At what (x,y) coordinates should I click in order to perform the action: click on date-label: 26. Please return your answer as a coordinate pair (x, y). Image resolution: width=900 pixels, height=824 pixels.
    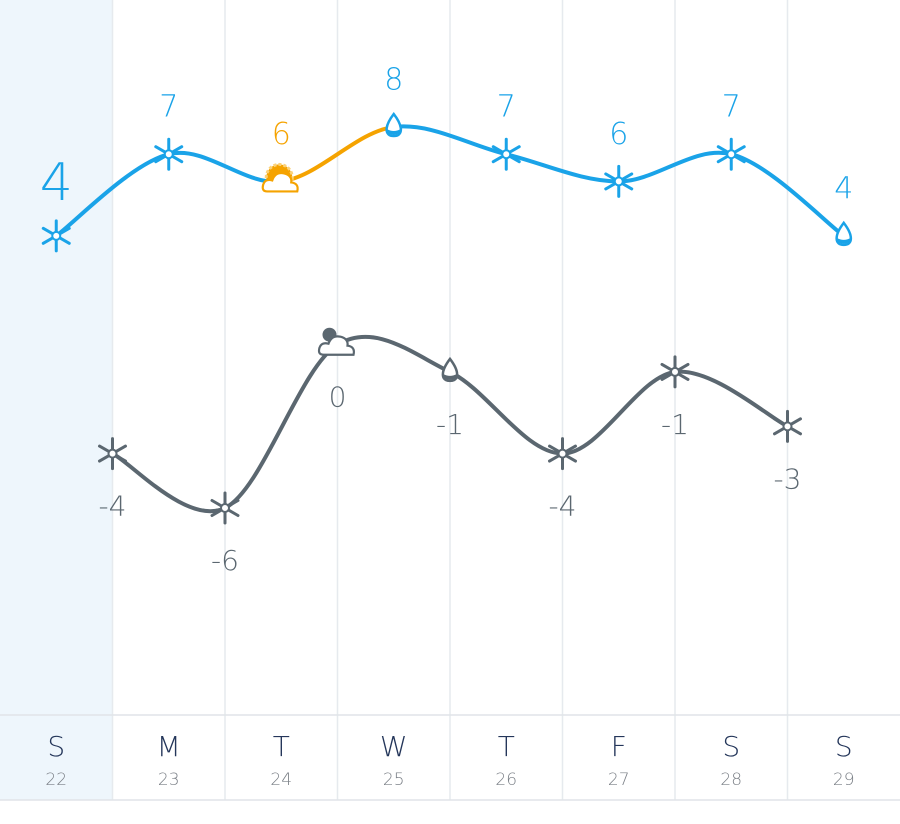
    Looking at the image, I should click on (506, 780).